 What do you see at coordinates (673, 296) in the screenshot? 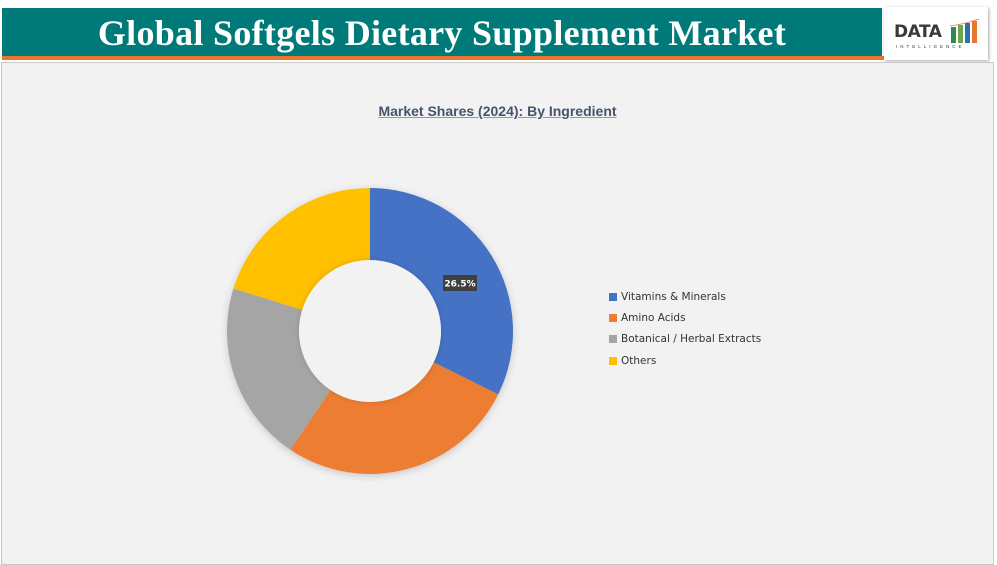
I see `legend-label: Vitamins & Minerals` at bounding box center [673, 296].